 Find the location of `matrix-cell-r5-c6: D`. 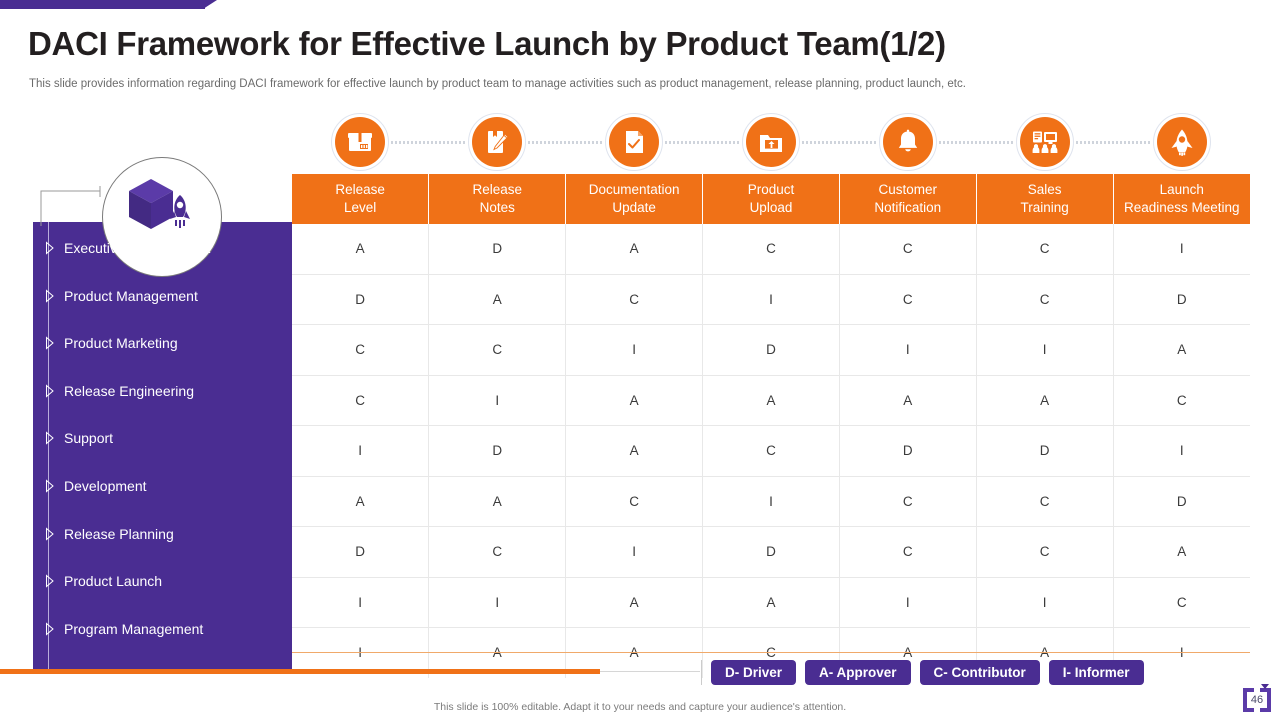

matrix-cell-r5-c6: D is located at coordinates (1045, 451).